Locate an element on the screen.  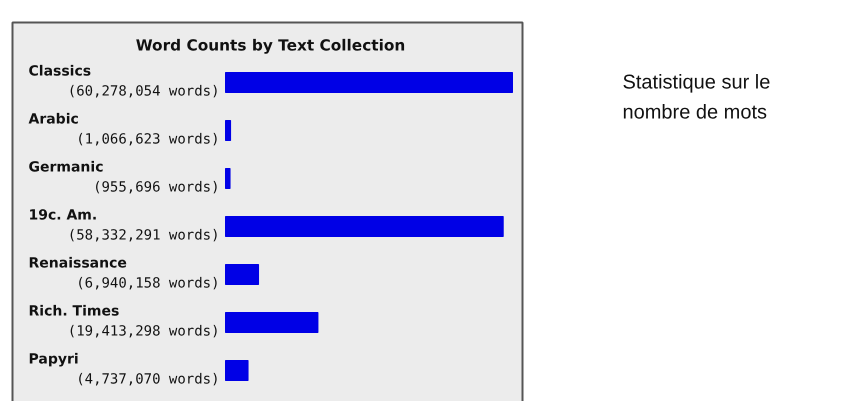
data-label: (60,278,054 words) is located at coordinates (144, 92).